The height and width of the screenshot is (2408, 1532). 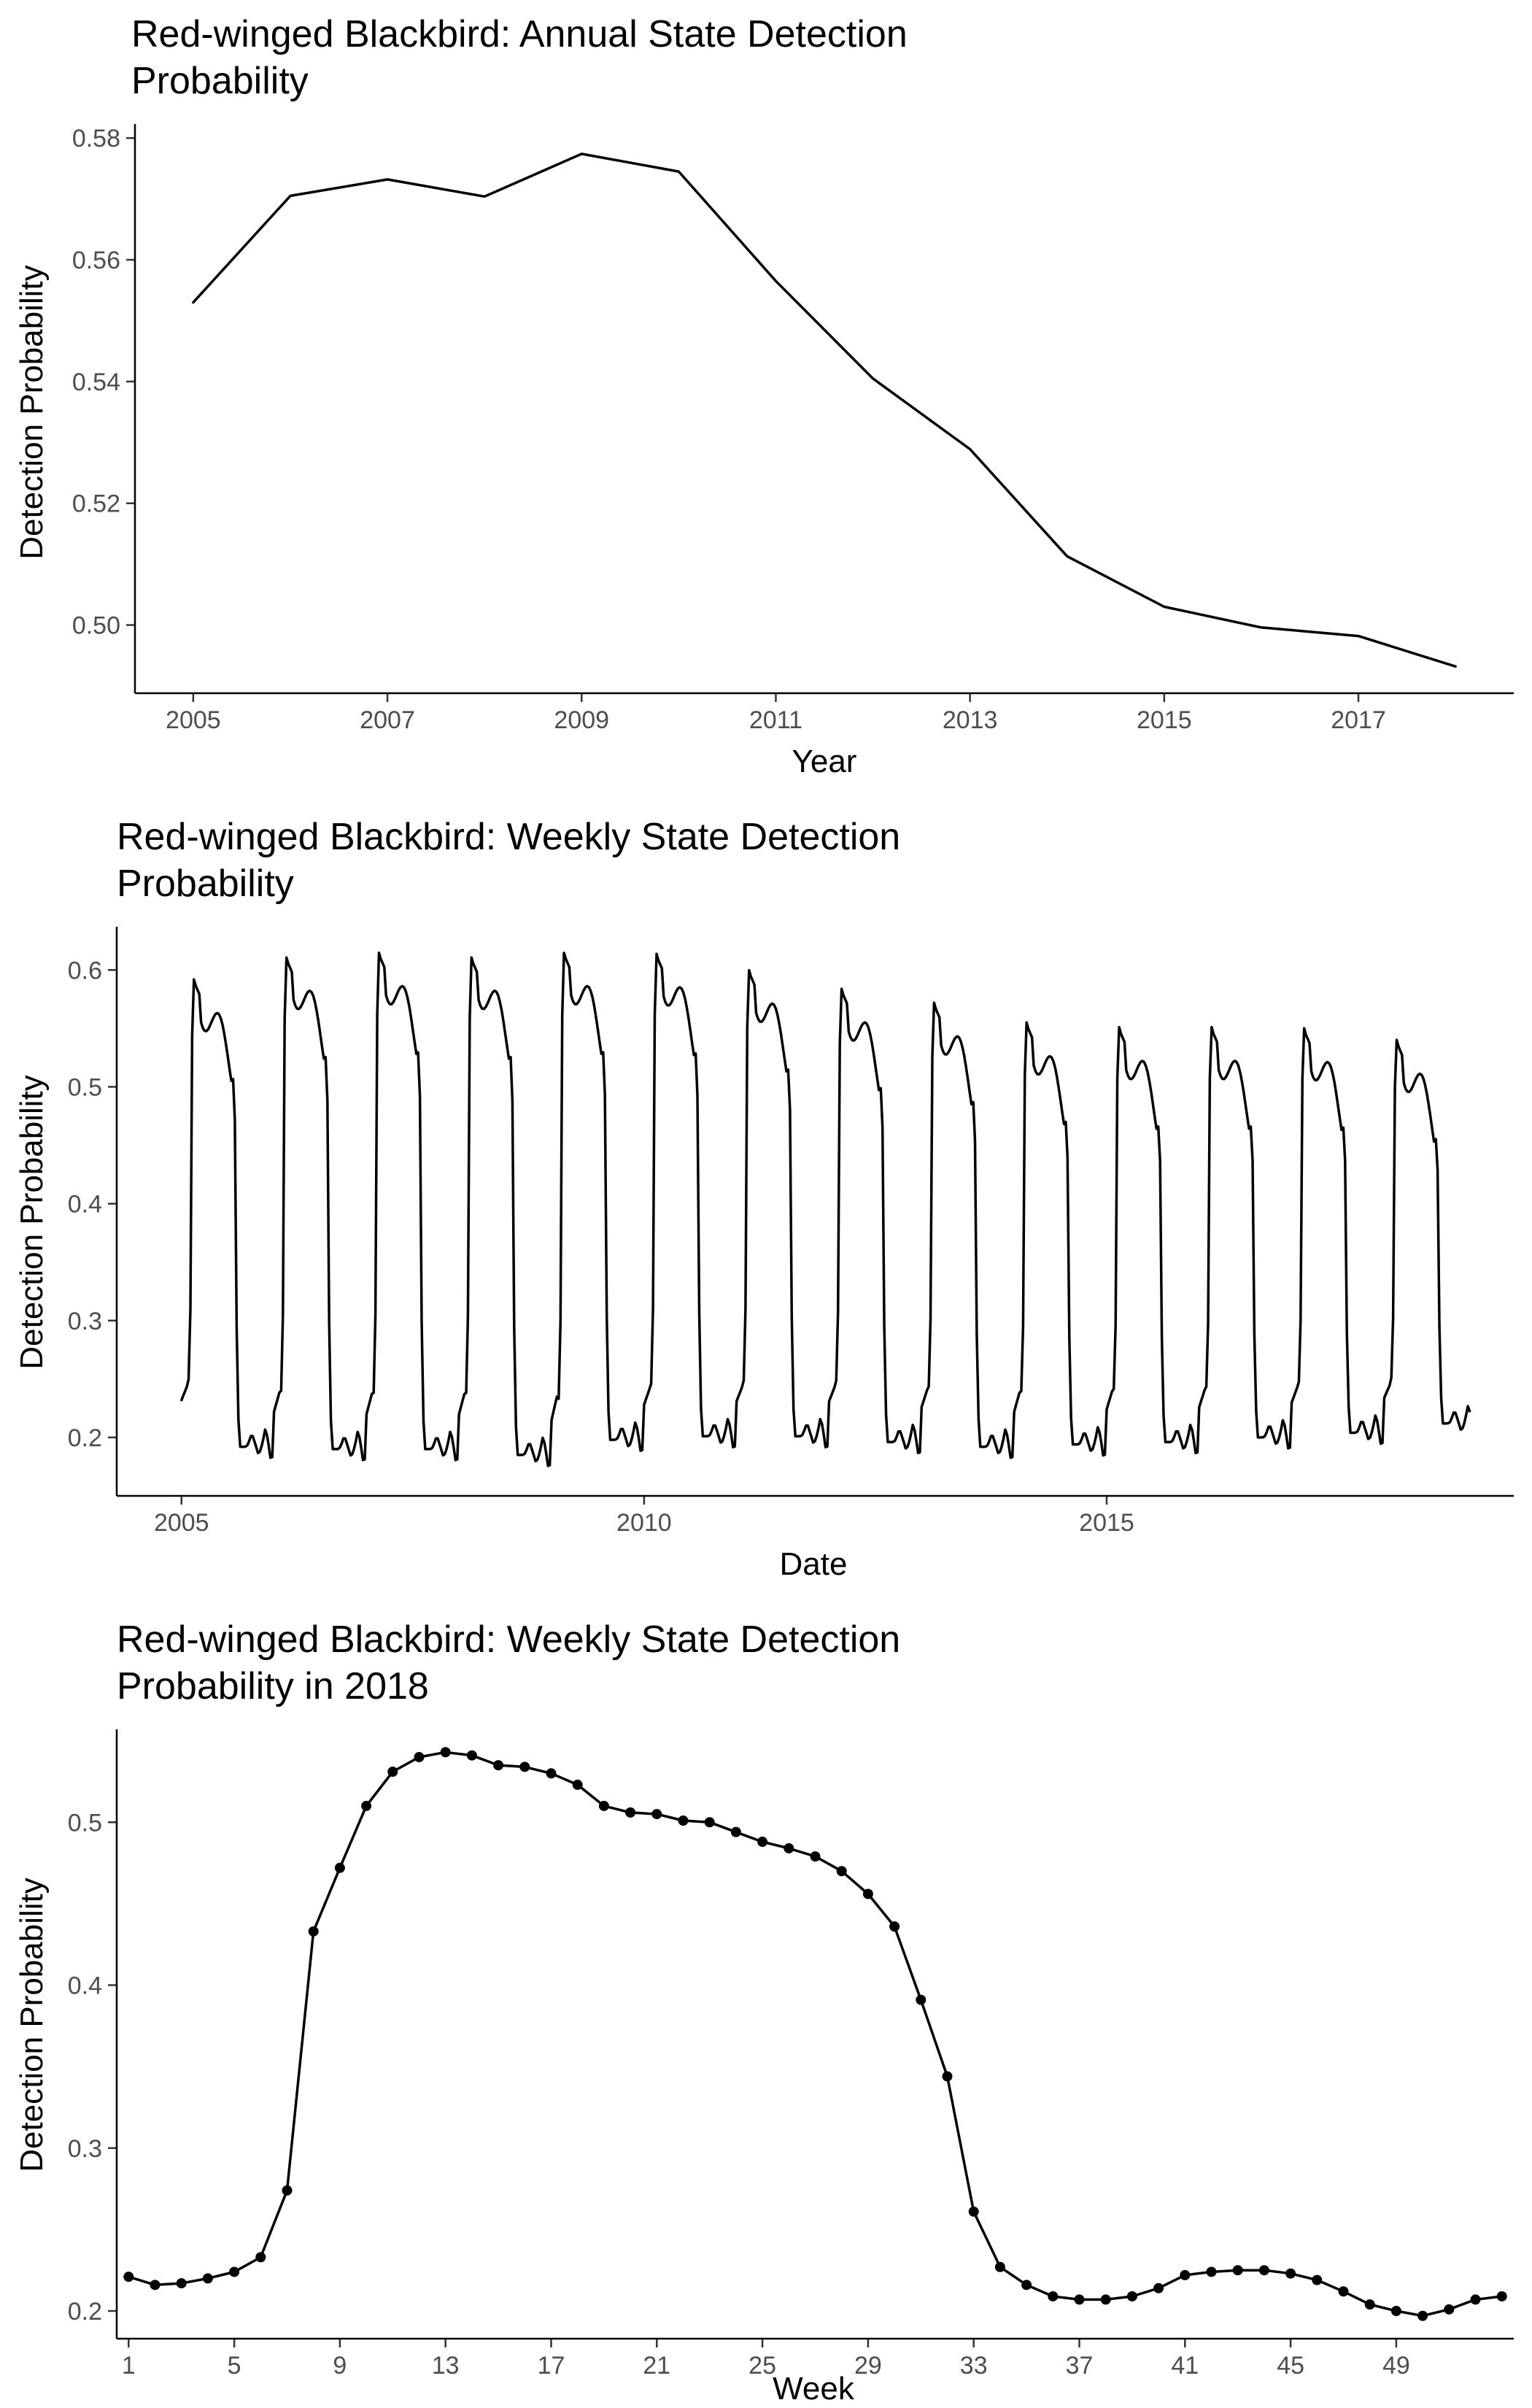 I want to click on x-tick-label: 49, so click(x=1396, y=2366).